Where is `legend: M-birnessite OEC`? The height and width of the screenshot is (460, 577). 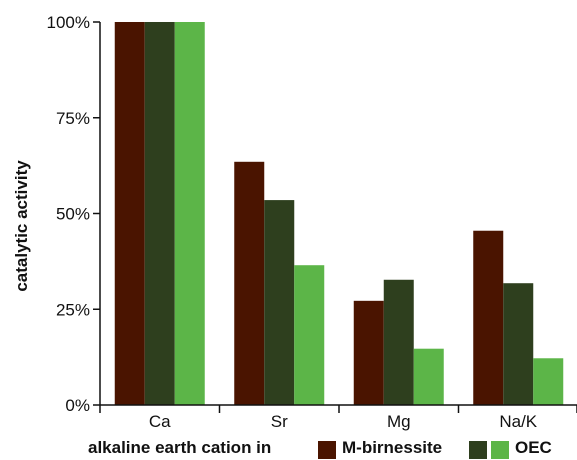
legend: M-birnessite OEC is located at coordinates (435, 448).